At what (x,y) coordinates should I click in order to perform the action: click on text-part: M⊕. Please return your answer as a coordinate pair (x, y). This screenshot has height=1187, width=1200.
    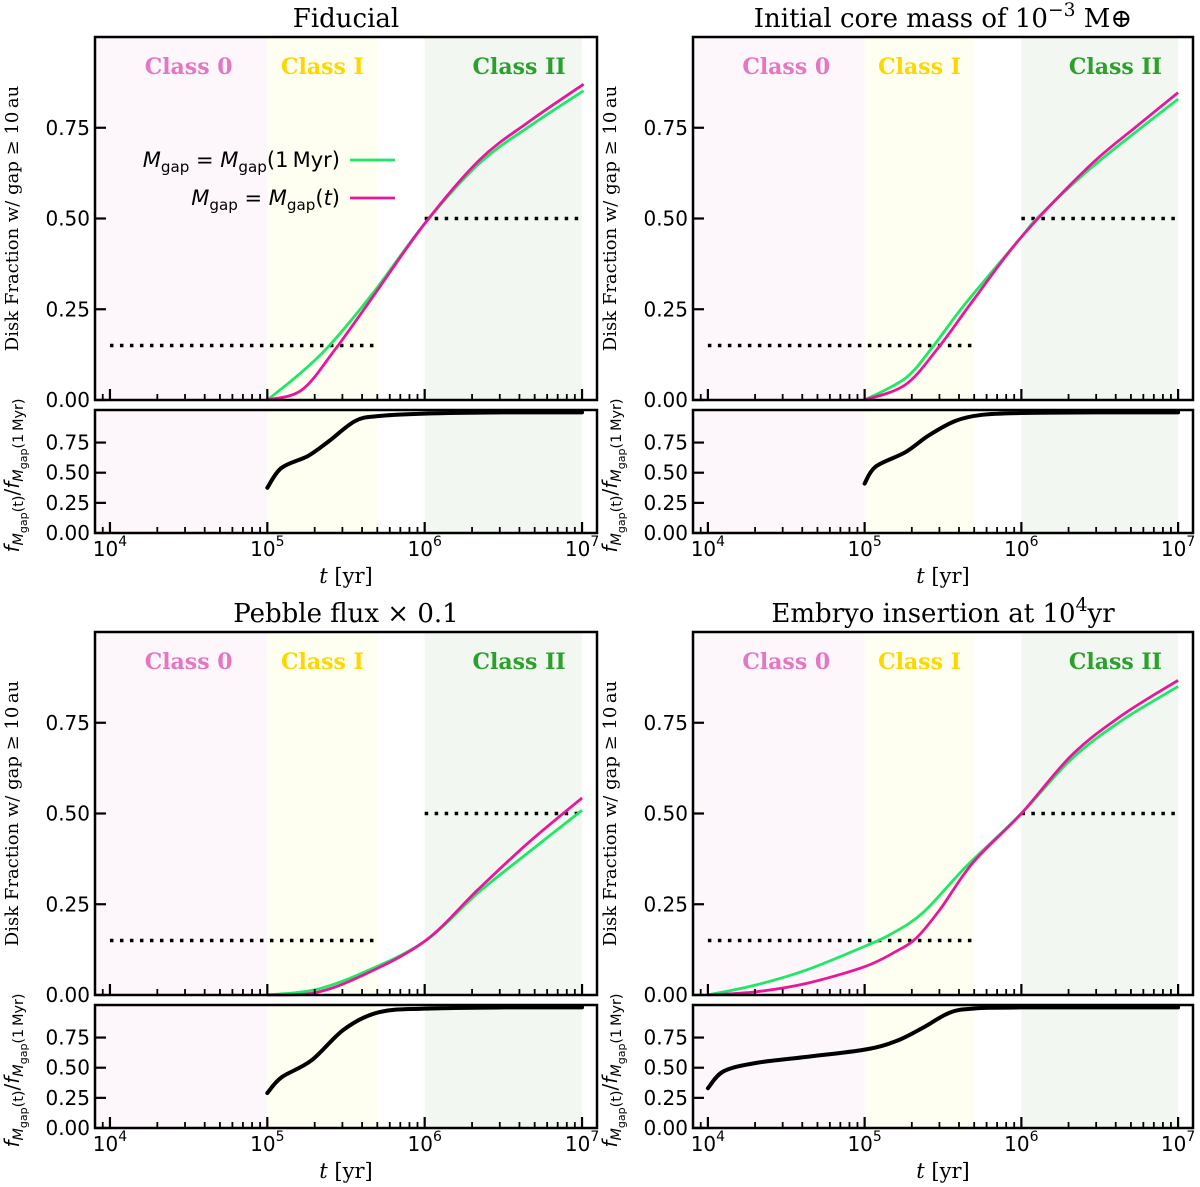
    Looking at the image, I should click on (1104, 19).